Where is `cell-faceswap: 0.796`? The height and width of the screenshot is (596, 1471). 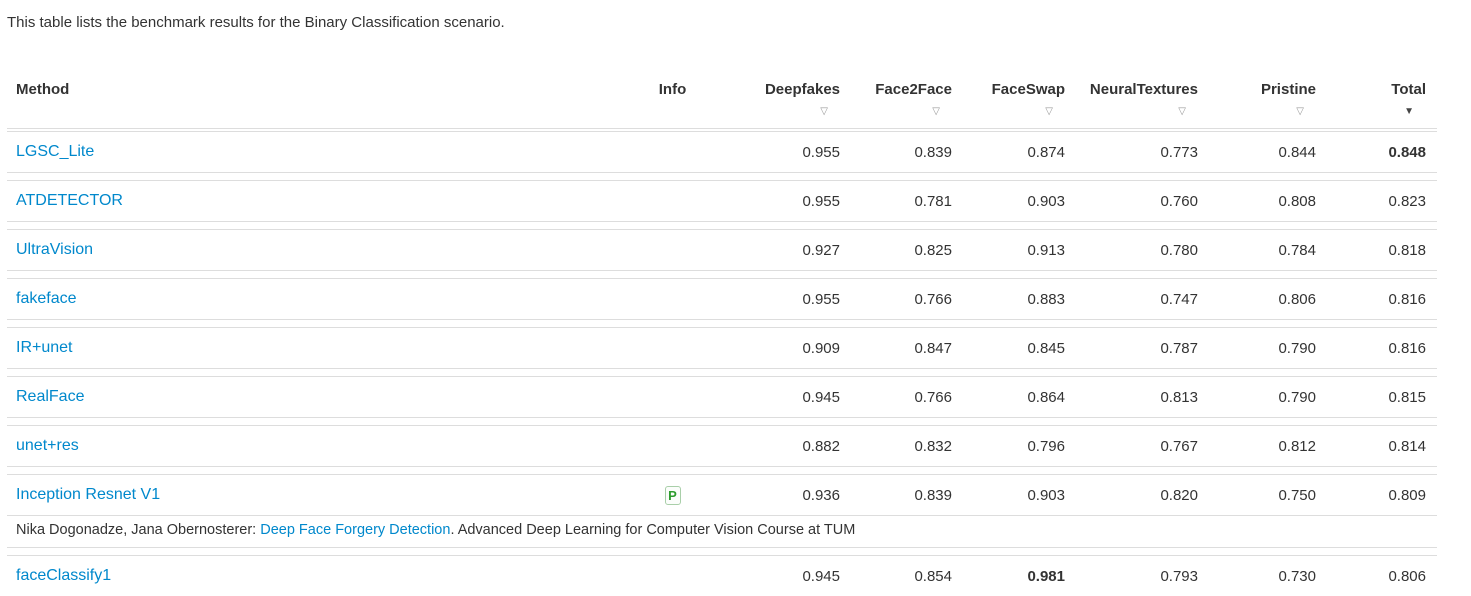
cell-faceswap: 0.796 is located at coordinates (1046, 446).